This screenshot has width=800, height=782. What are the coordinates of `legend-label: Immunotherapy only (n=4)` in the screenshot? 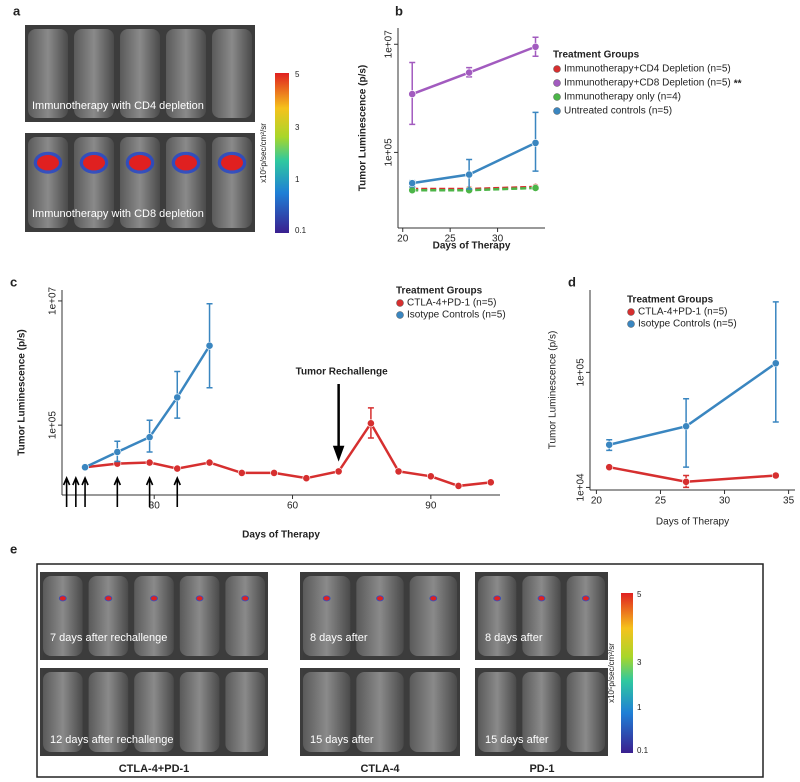 It's located at (622, 97).